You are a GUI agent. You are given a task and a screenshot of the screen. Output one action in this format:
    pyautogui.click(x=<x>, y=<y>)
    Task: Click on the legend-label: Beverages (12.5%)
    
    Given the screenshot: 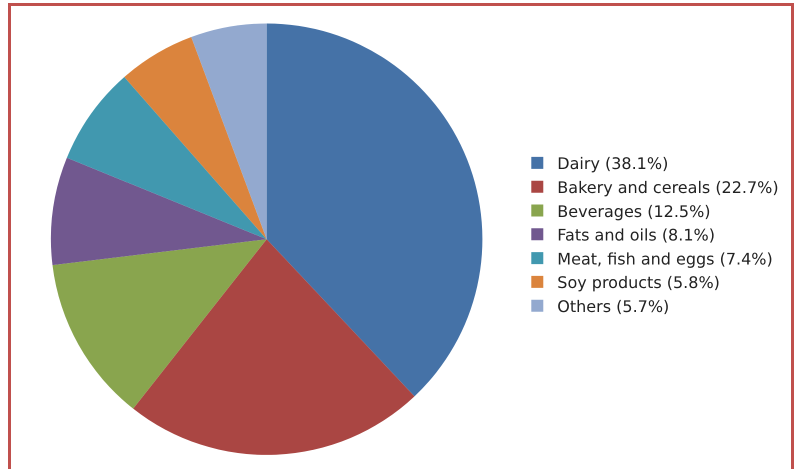 What is the action you would take?
    pyautogui.click(x=634, y=211)
    